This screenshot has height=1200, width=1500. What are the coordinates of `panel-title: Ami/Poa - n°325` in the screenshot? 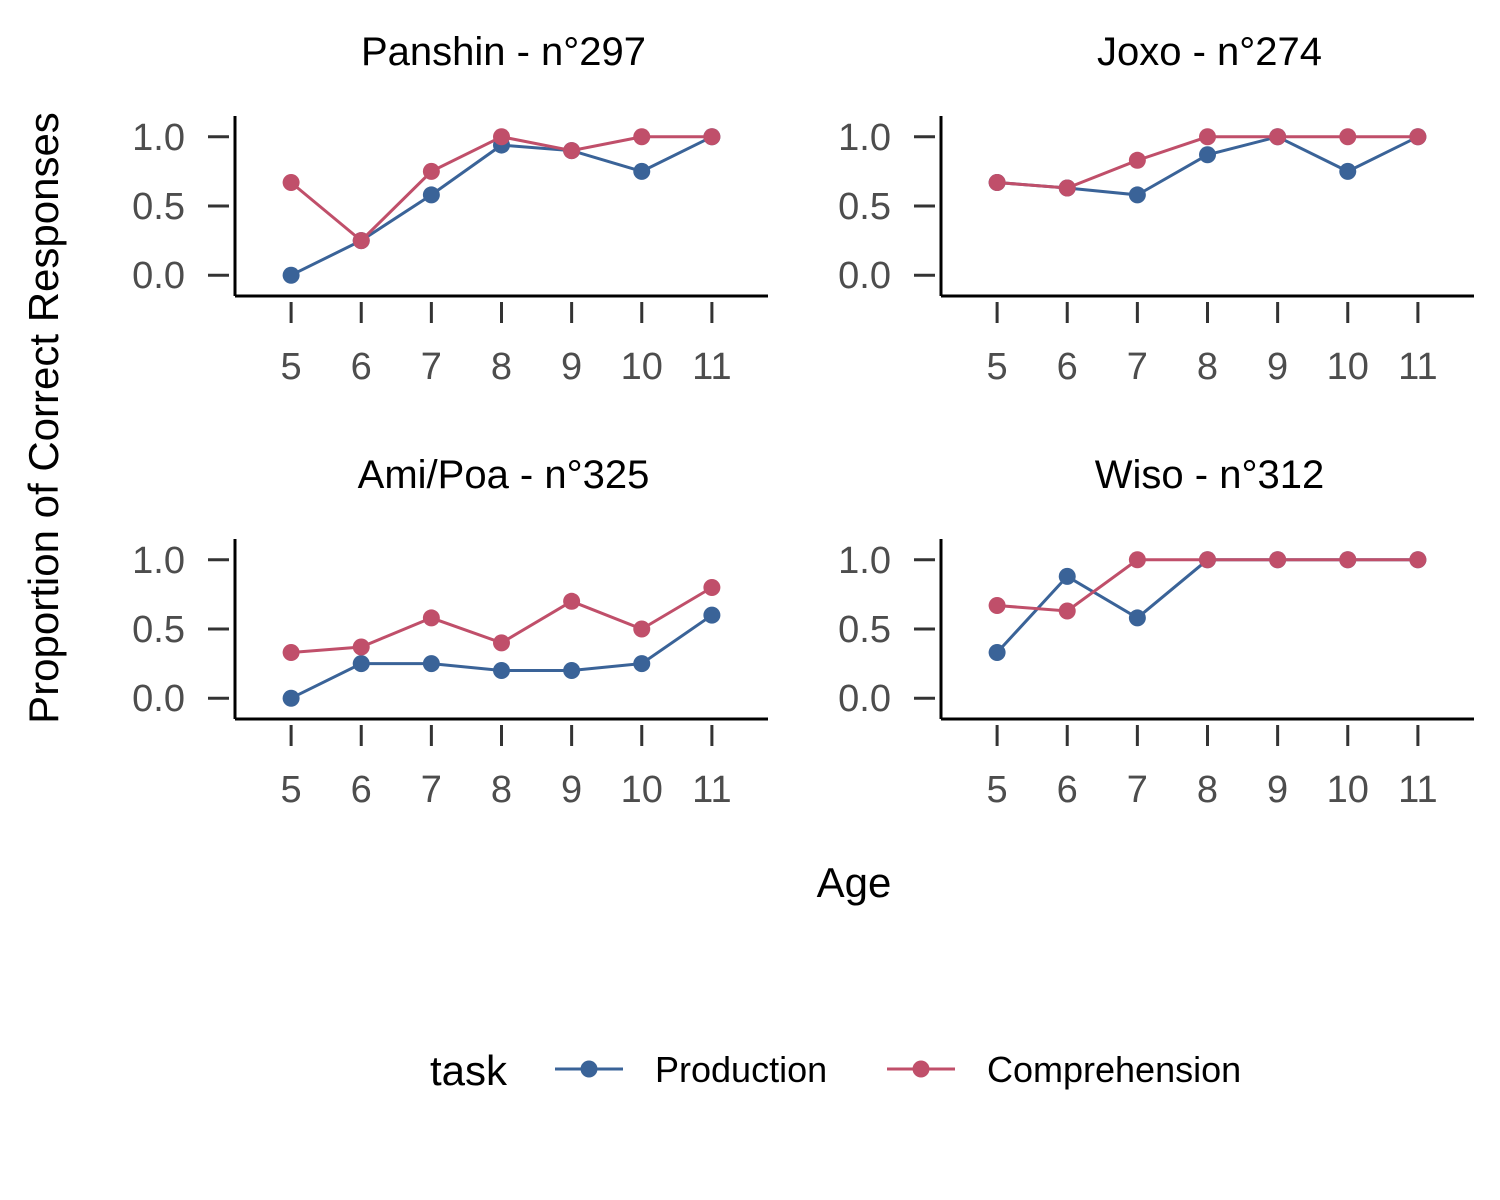 It's located at (504, 475).